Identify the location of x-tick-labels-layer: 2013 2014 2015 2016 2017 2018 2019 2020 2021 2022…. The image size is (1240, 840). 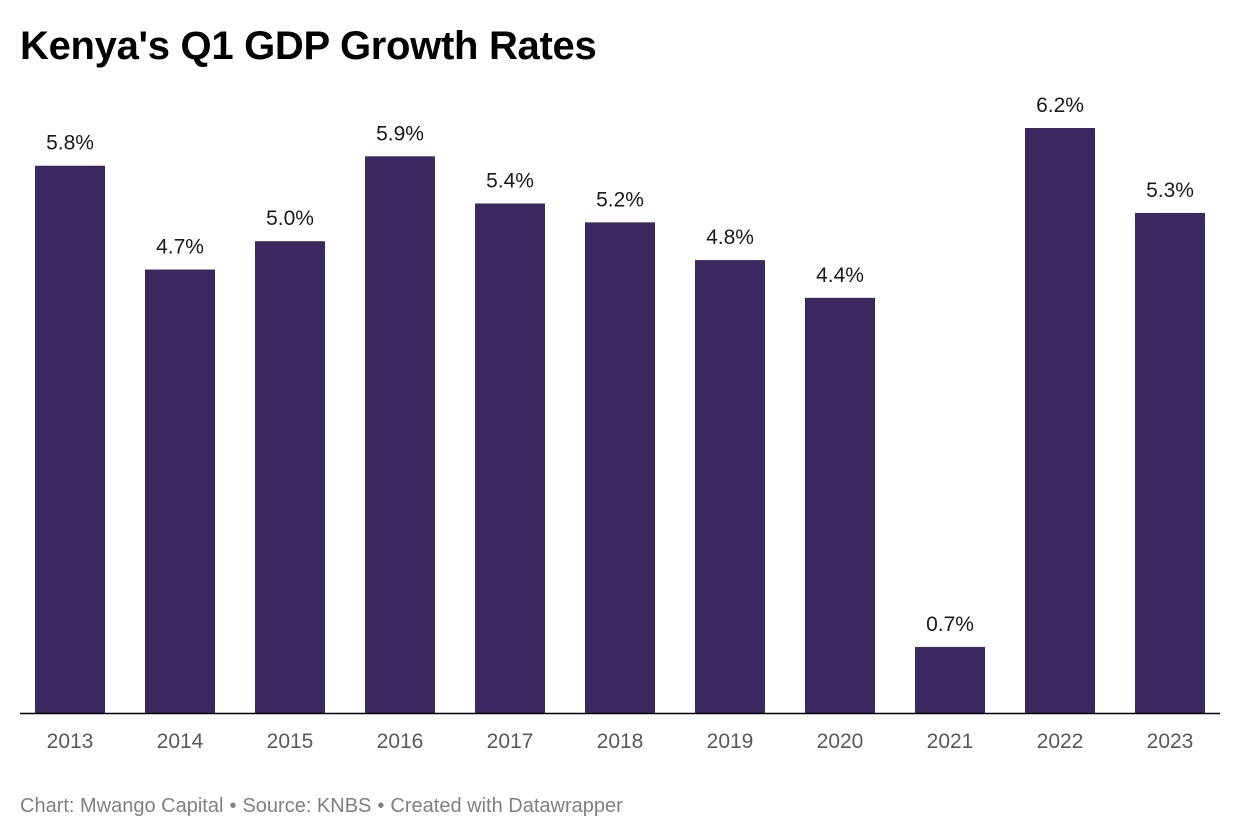
(620, 741).